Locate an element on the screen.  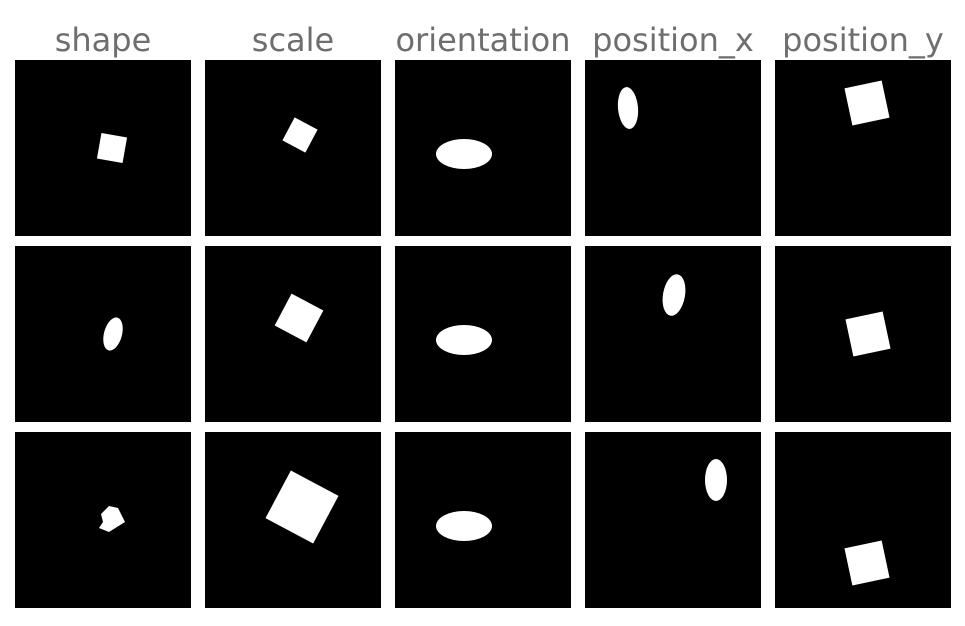
column-title-position-y: position_y is located at coordinates (863, 40).